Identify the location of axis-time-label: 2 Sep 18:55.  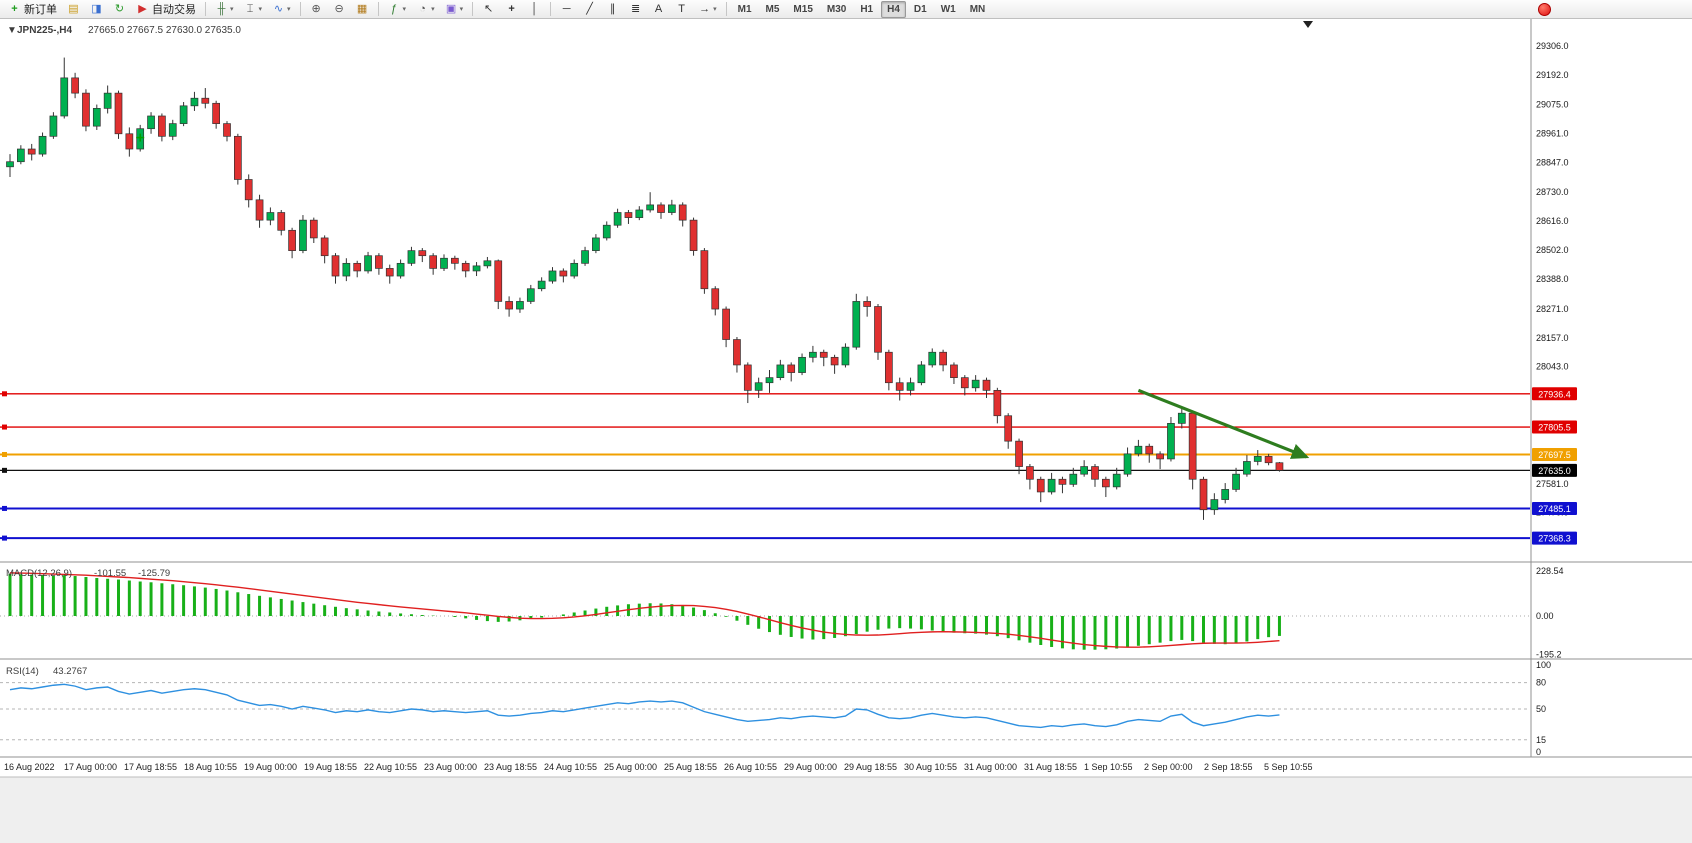
(1228, 767).